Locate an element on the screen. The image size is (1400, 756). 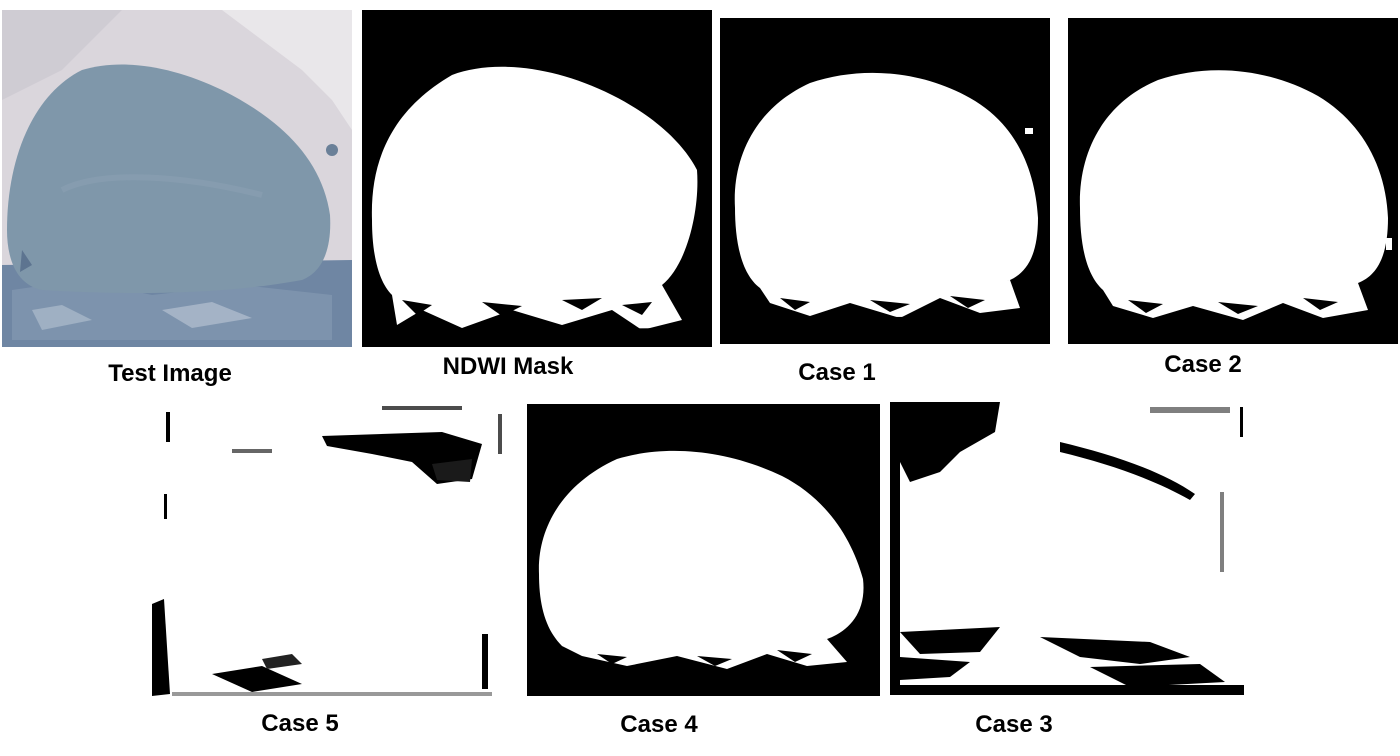
case-4-panel is located at coordinates (703, 550).